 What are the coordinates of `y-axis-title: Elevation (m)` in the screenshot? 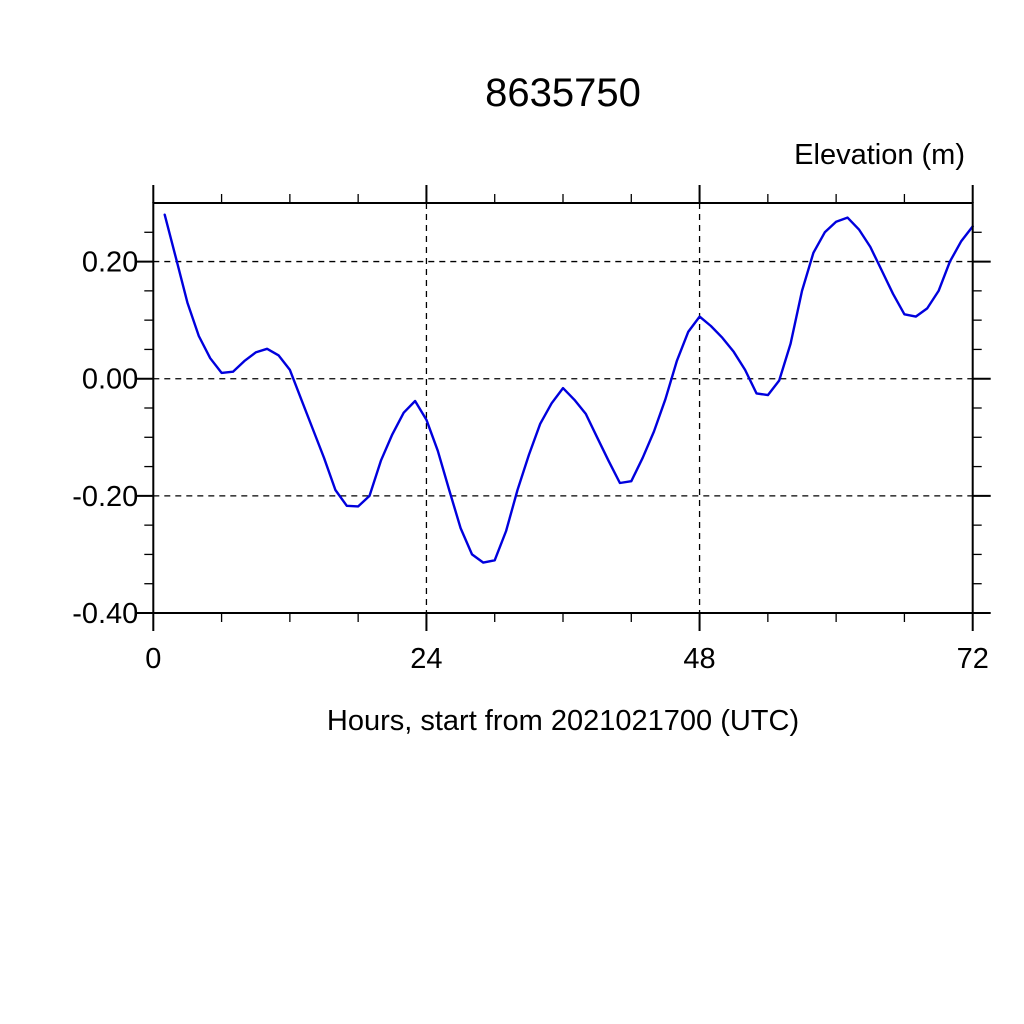 It's located at (879, 155).